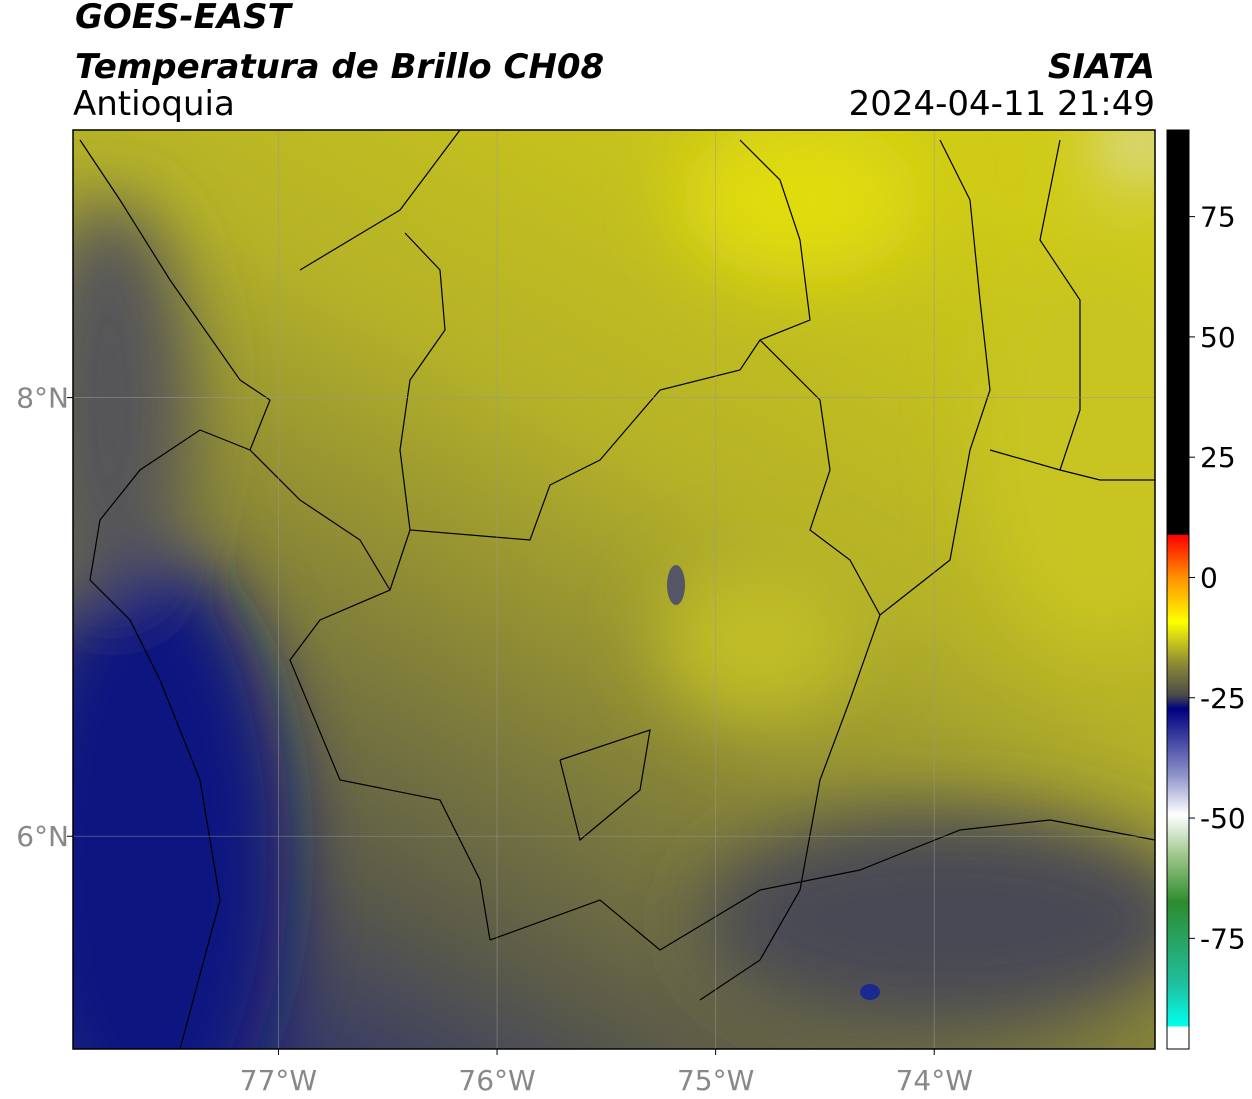  What do you see at coordinates (278, 1080) in the screenshot?
I see `x-tick-label: 77°W` at bounding box center [278, 1080].